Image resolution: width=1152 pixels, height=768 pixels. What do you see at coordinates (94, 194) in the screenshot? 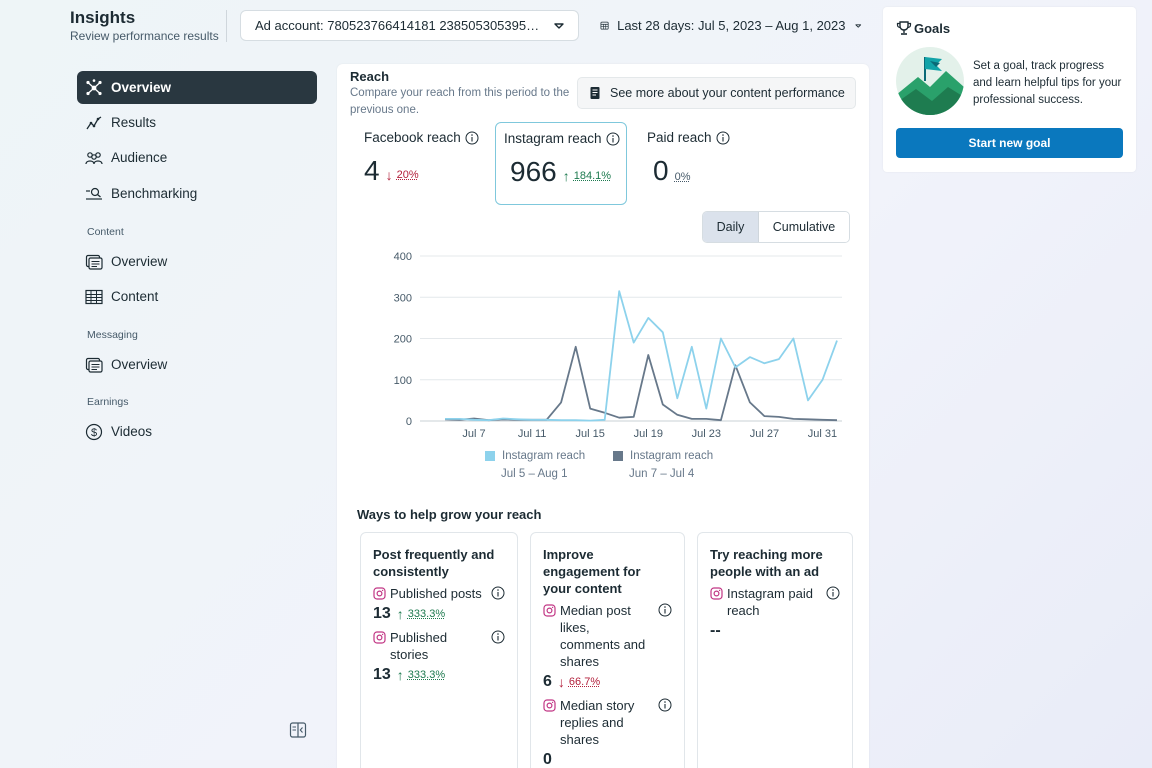
I see `benchmarking-search-icon` at bounding box center [94, 194].